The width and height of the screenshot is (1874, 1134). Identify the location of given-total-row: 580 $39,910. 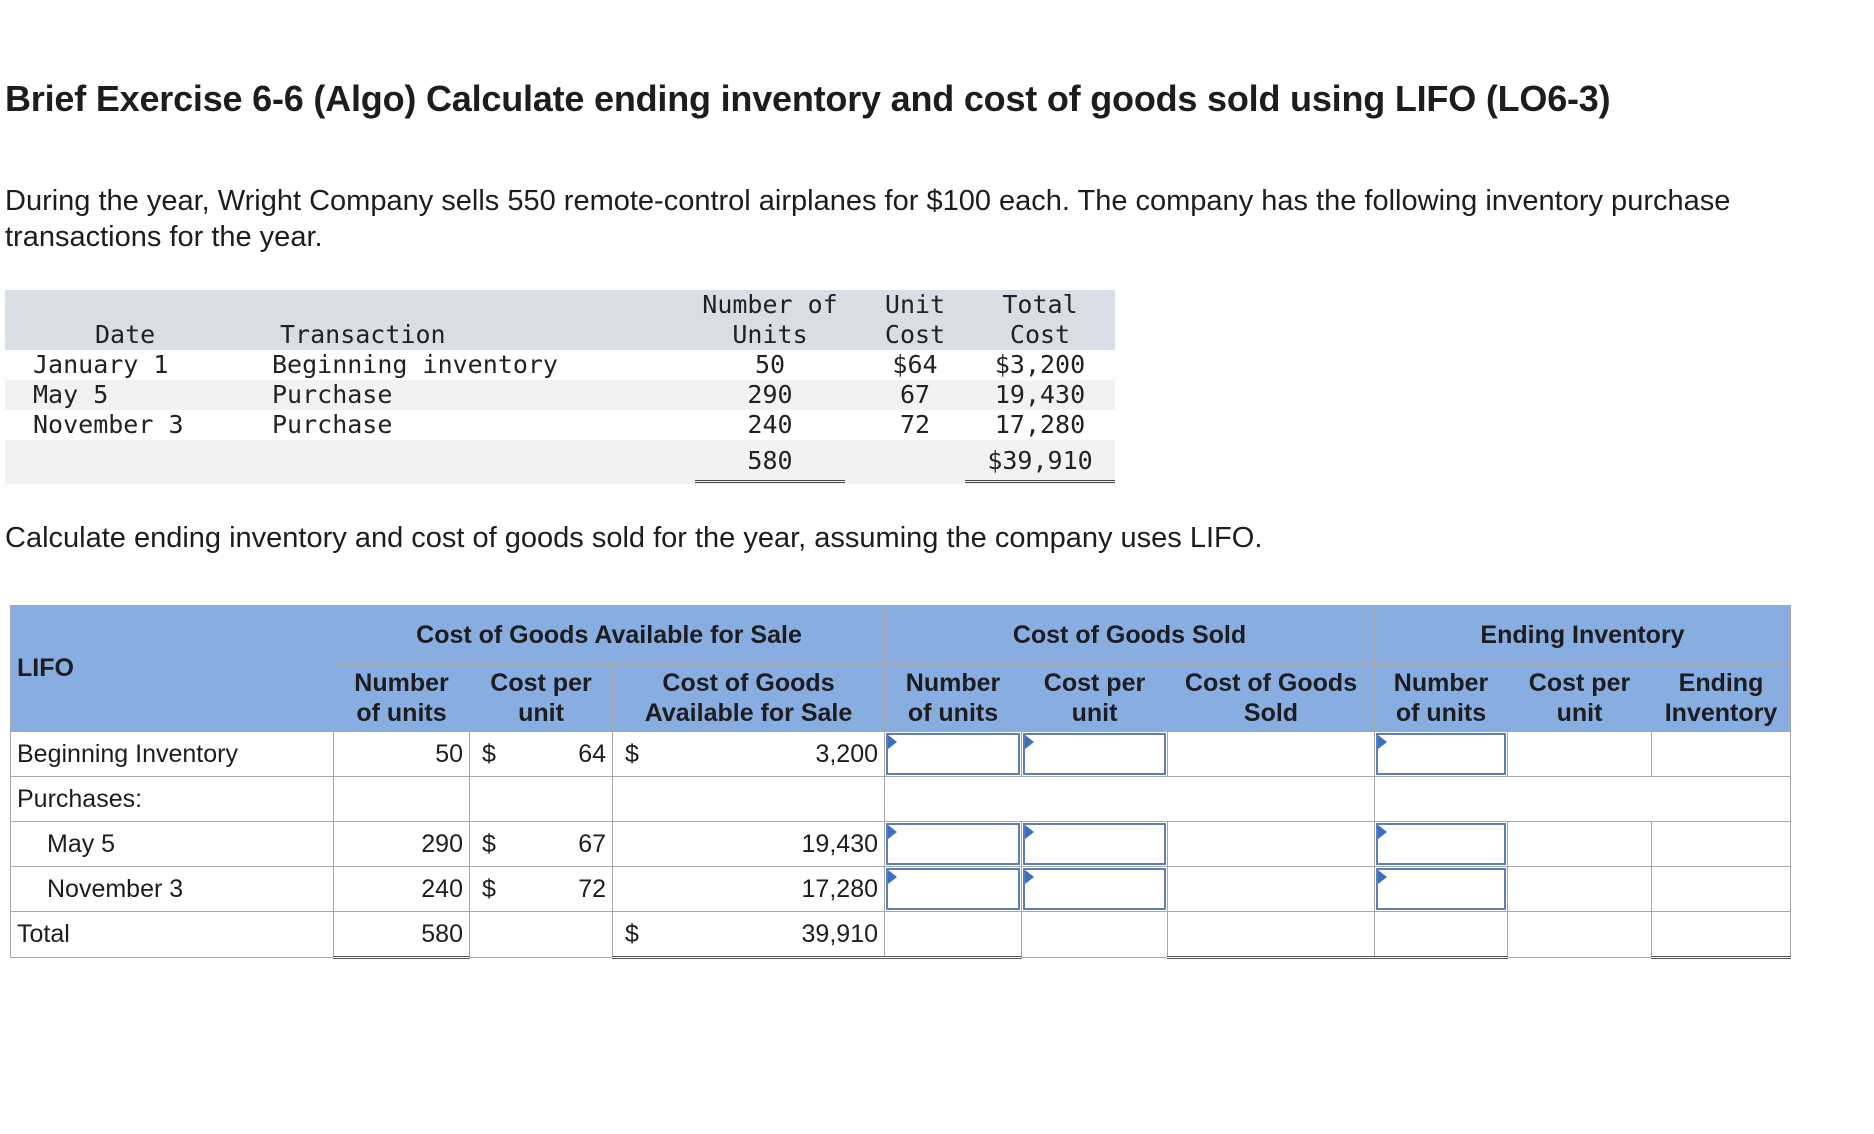
(560, 462).